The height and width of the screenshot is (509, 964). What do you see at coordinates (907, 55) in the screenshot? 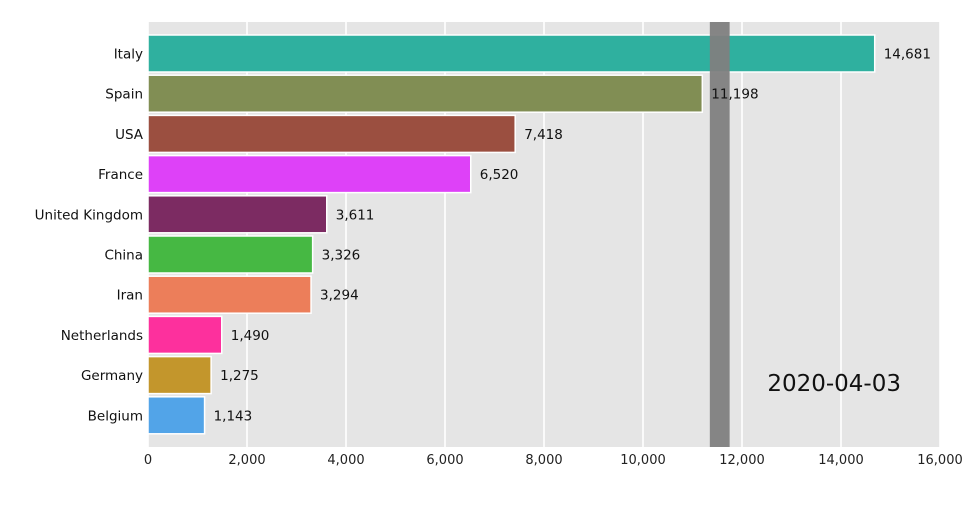
I see `value-label: 14,681` at bounding box center [907, 55].